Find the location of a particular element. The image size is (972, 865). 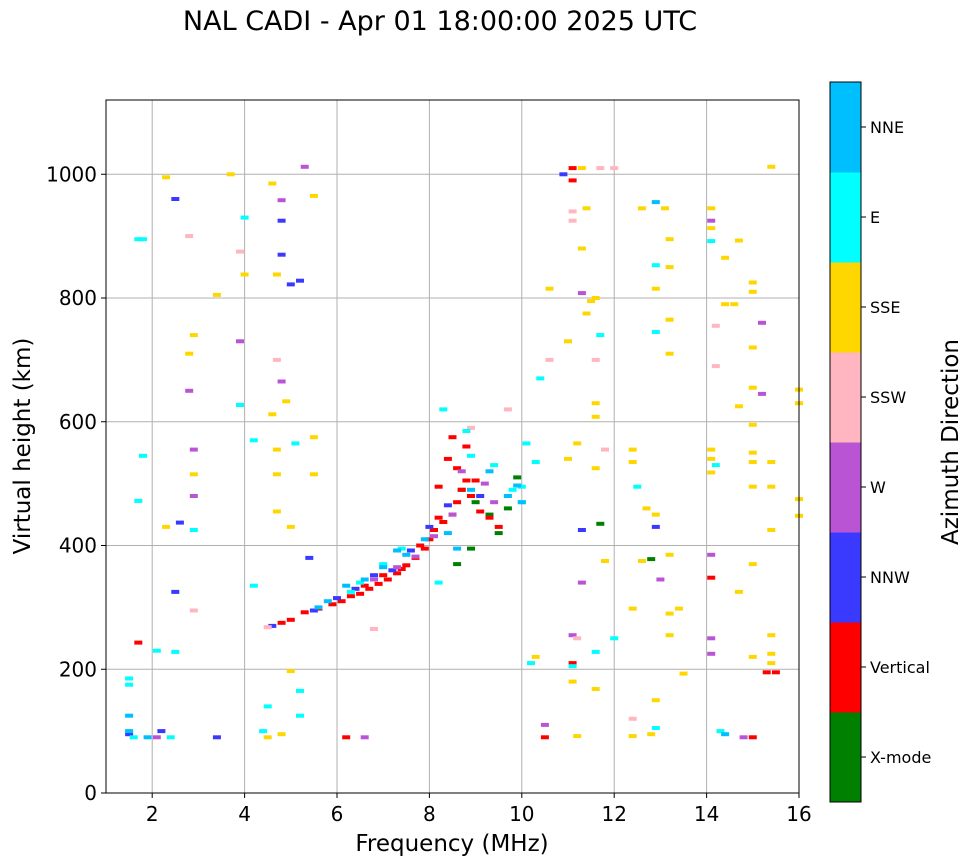

x-axis-ticks: 2 4 6 8 10 12 14 16 is located at coordinates (479, 809).